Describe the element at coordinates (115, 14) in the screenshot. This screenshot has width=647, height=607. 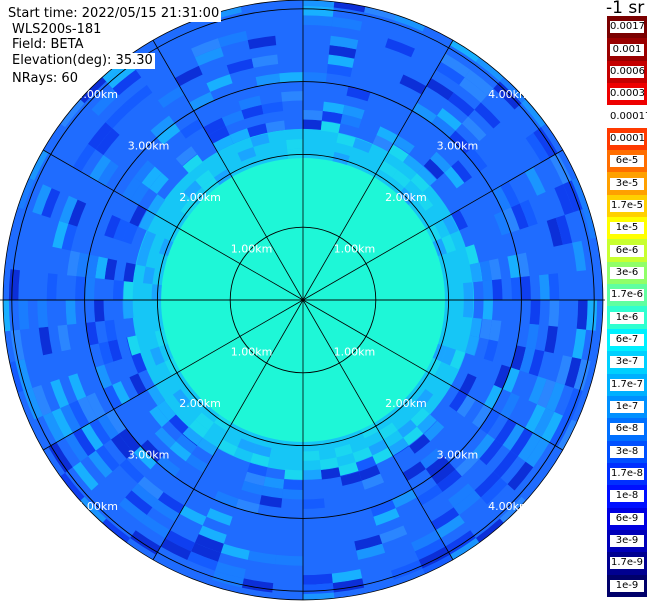
I see `start-time-label: Start time: 2022/05/15 21:31:00` at that location.